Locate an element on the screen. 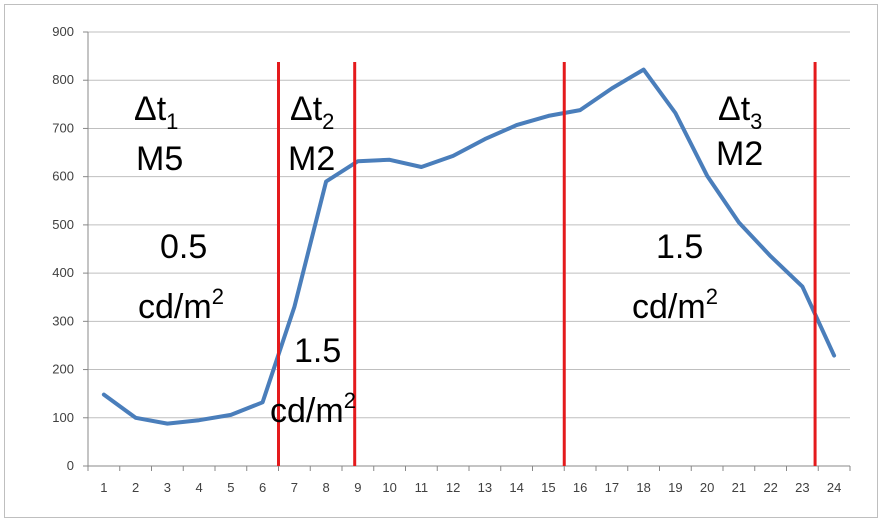 This screenshot has height=524, width=884. y-tick-labels: 0 100 200 300 400 500 600 700 800 900 is located at coordinates (63, 248).